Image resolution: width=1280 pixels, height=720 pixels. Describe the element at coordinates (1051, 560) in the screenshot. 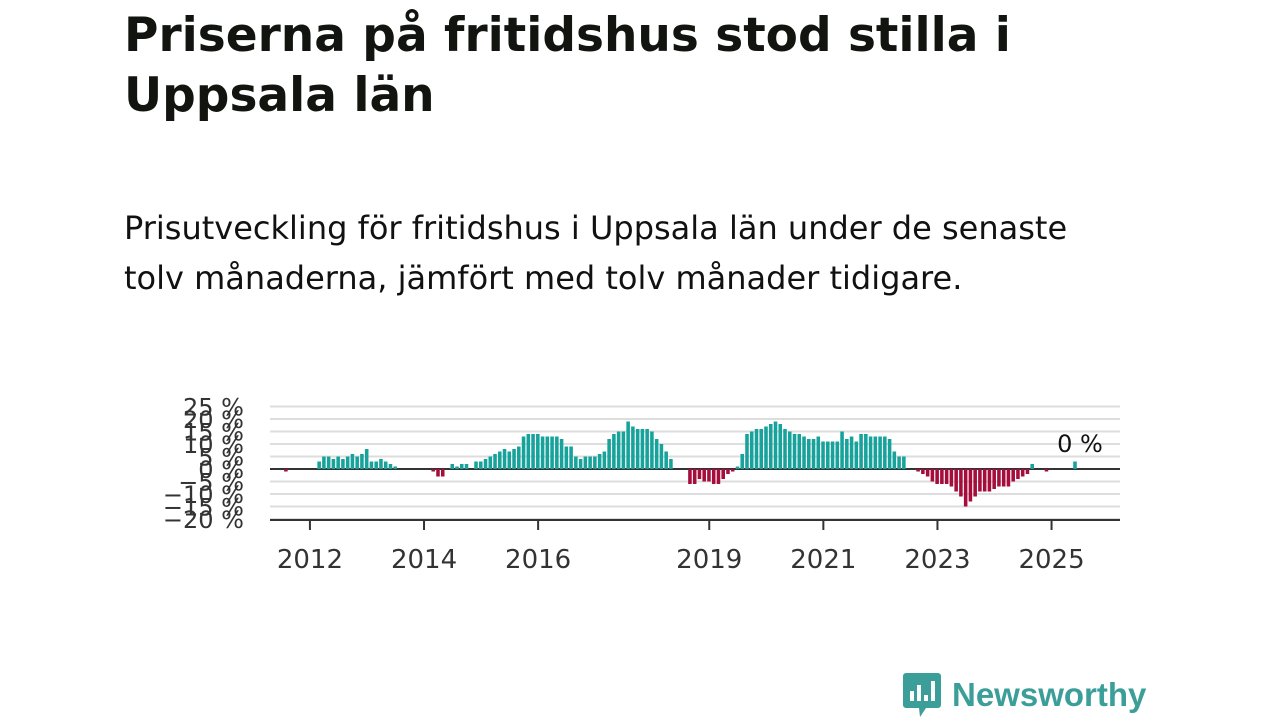

I see `x-tick-label: 2025` at that location.